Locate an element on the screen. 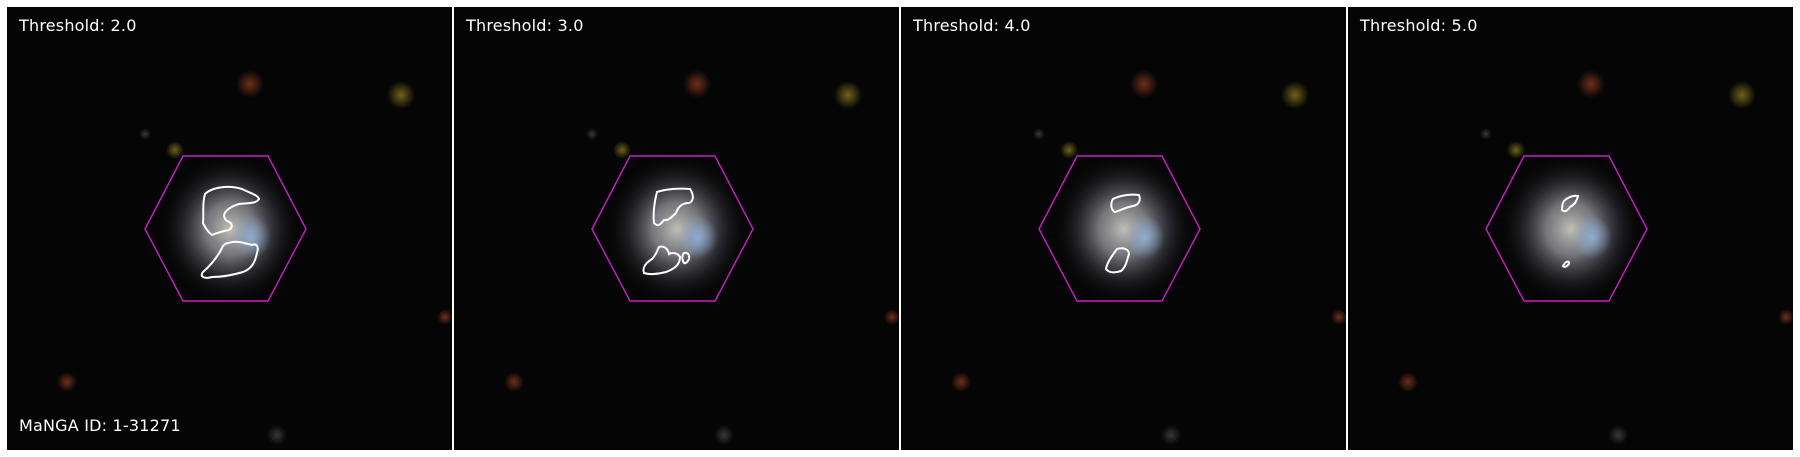  threshold-label: Threshold: 4.0 is located at coordinates (972, 25).